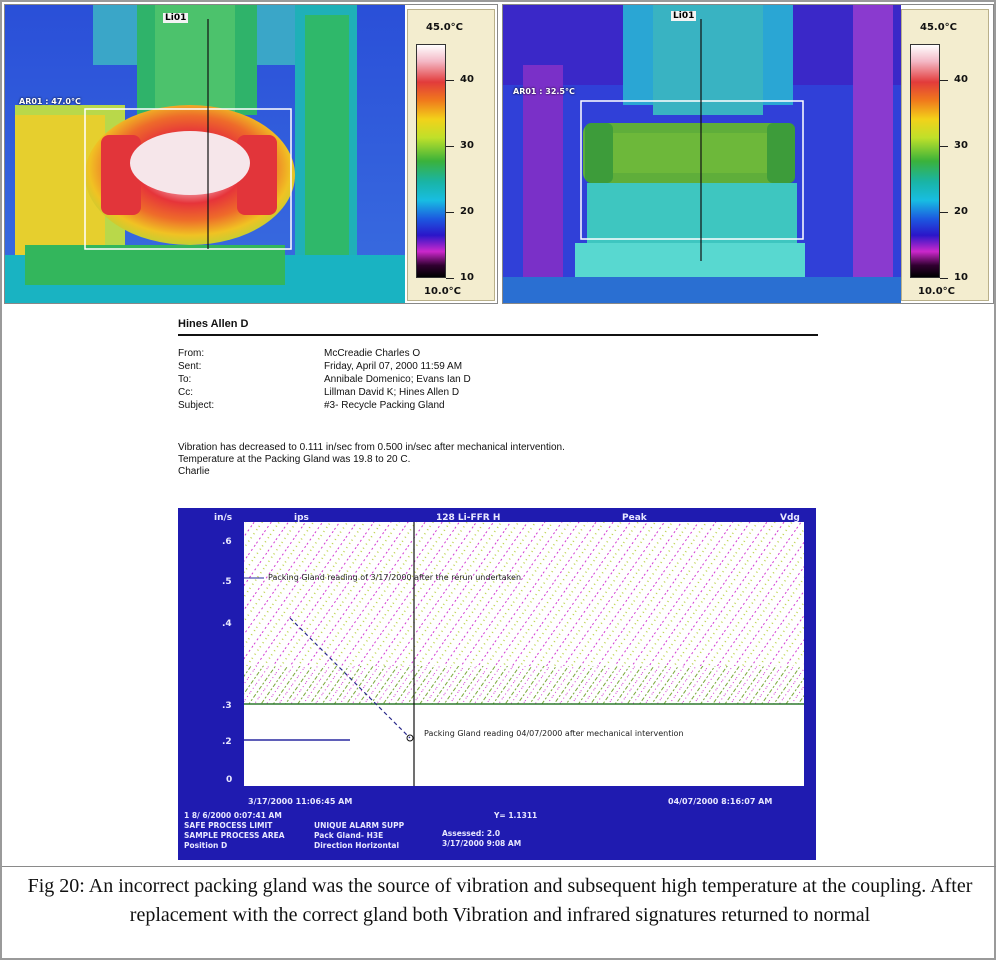 The image size is (996, 960). What do you see at coordinates (471, 833) in the screenshot?
I see `info-cell: Assessed: 2.0` at bounding box center [471, 833].